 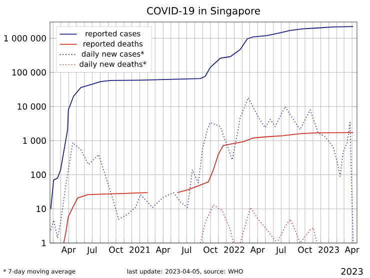 I want to click on y-tick-label: 10, so click(x=41, y=209).